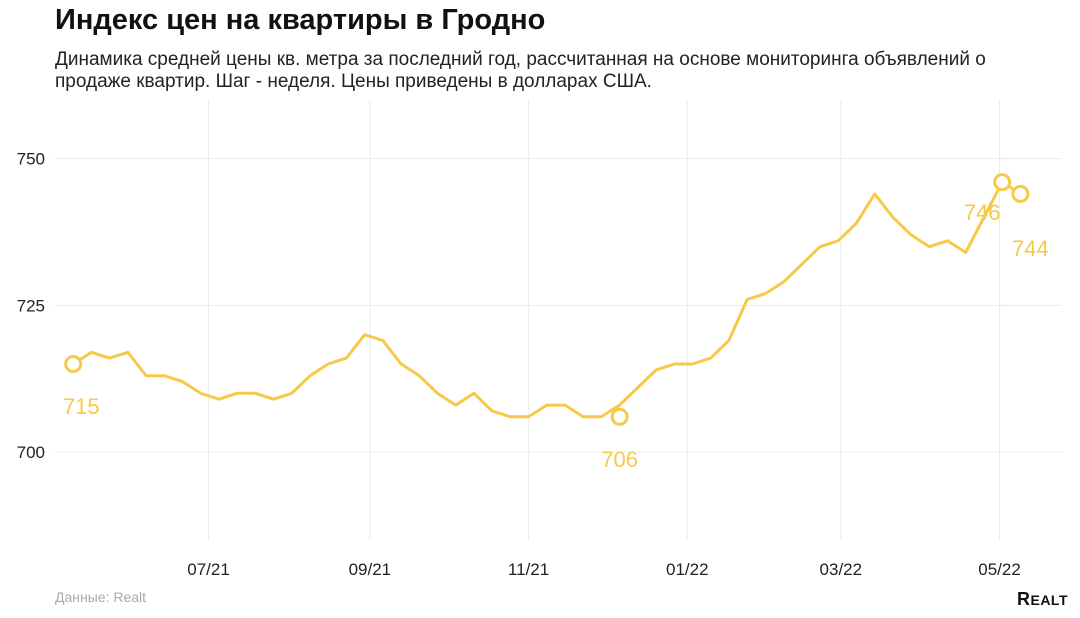  Describe the element at coordinates (1042, 599) in the screenshot. I see `realt-logo: REALT` at that location.